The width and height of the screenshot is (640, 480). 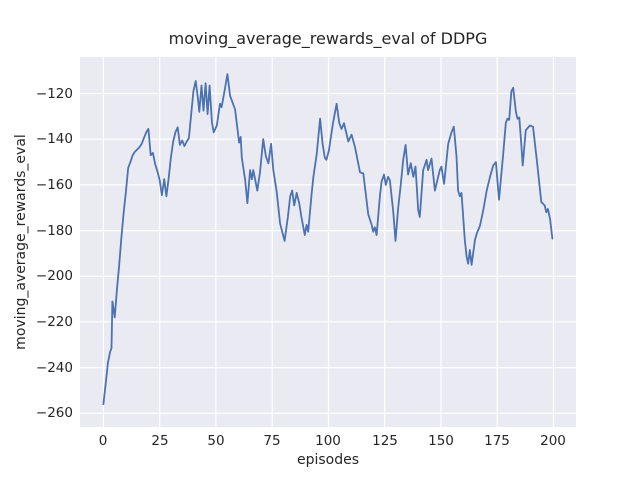 What do you see at coordinates (54, 139) in the screenshot?
I see `y-tick-label: −140` at bounding box center [54, 139].